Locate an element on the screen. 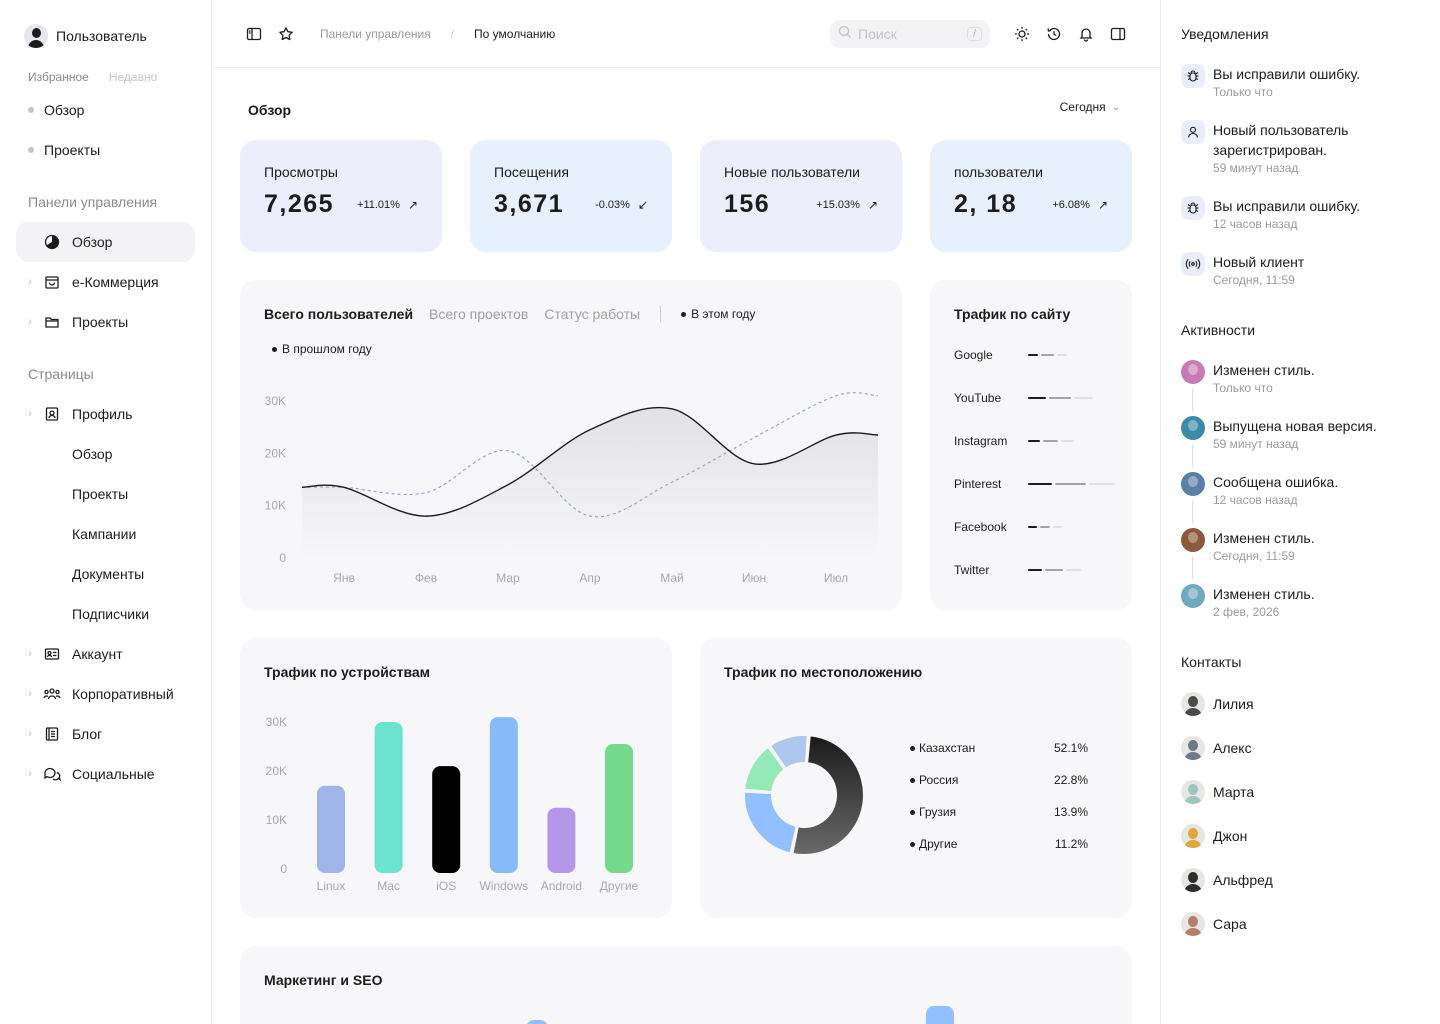  stat-label: Просмотры is located at coordinates (301, 172).